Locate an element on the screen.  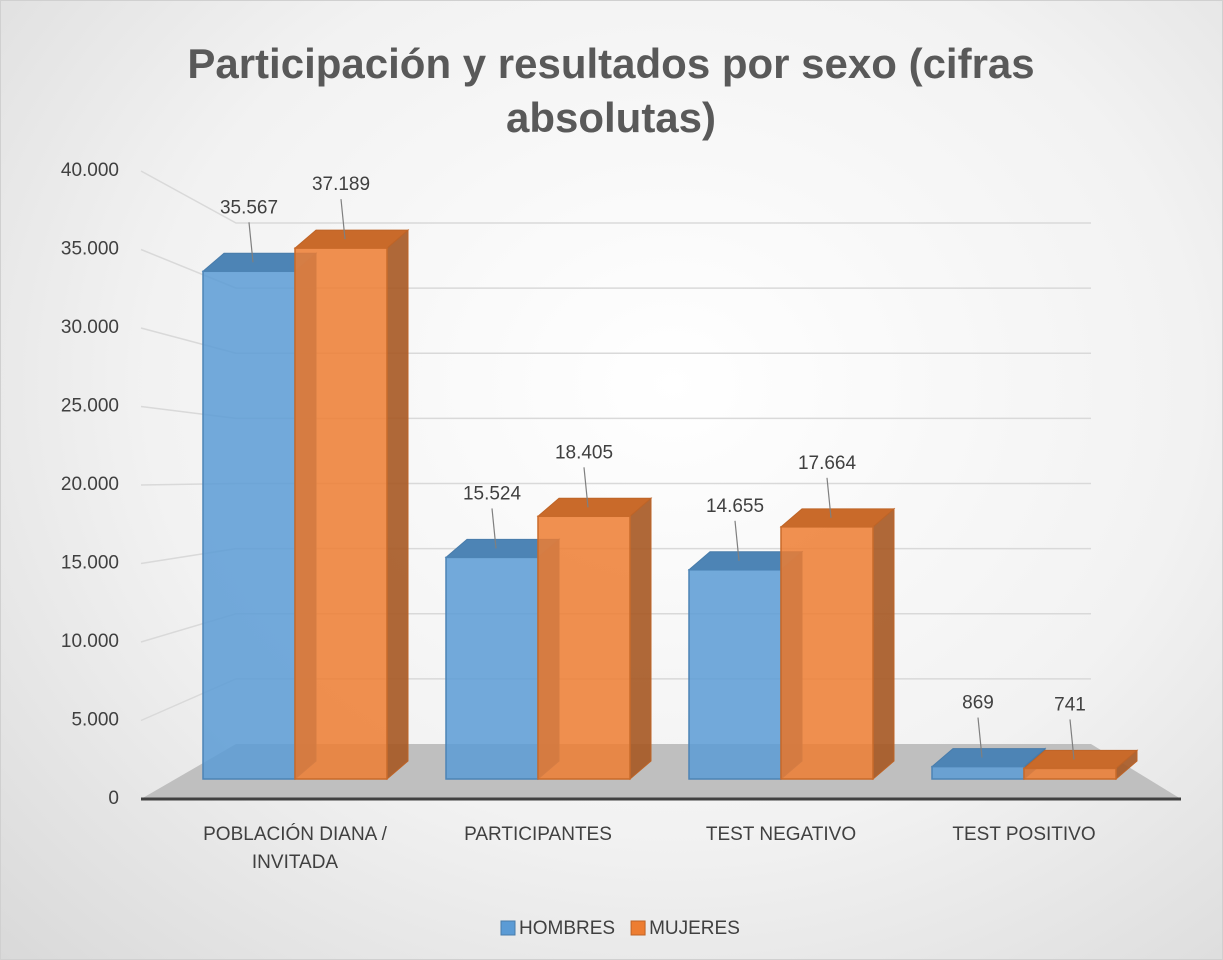
value-label: 37.189 is located at coordinates (341, 184).